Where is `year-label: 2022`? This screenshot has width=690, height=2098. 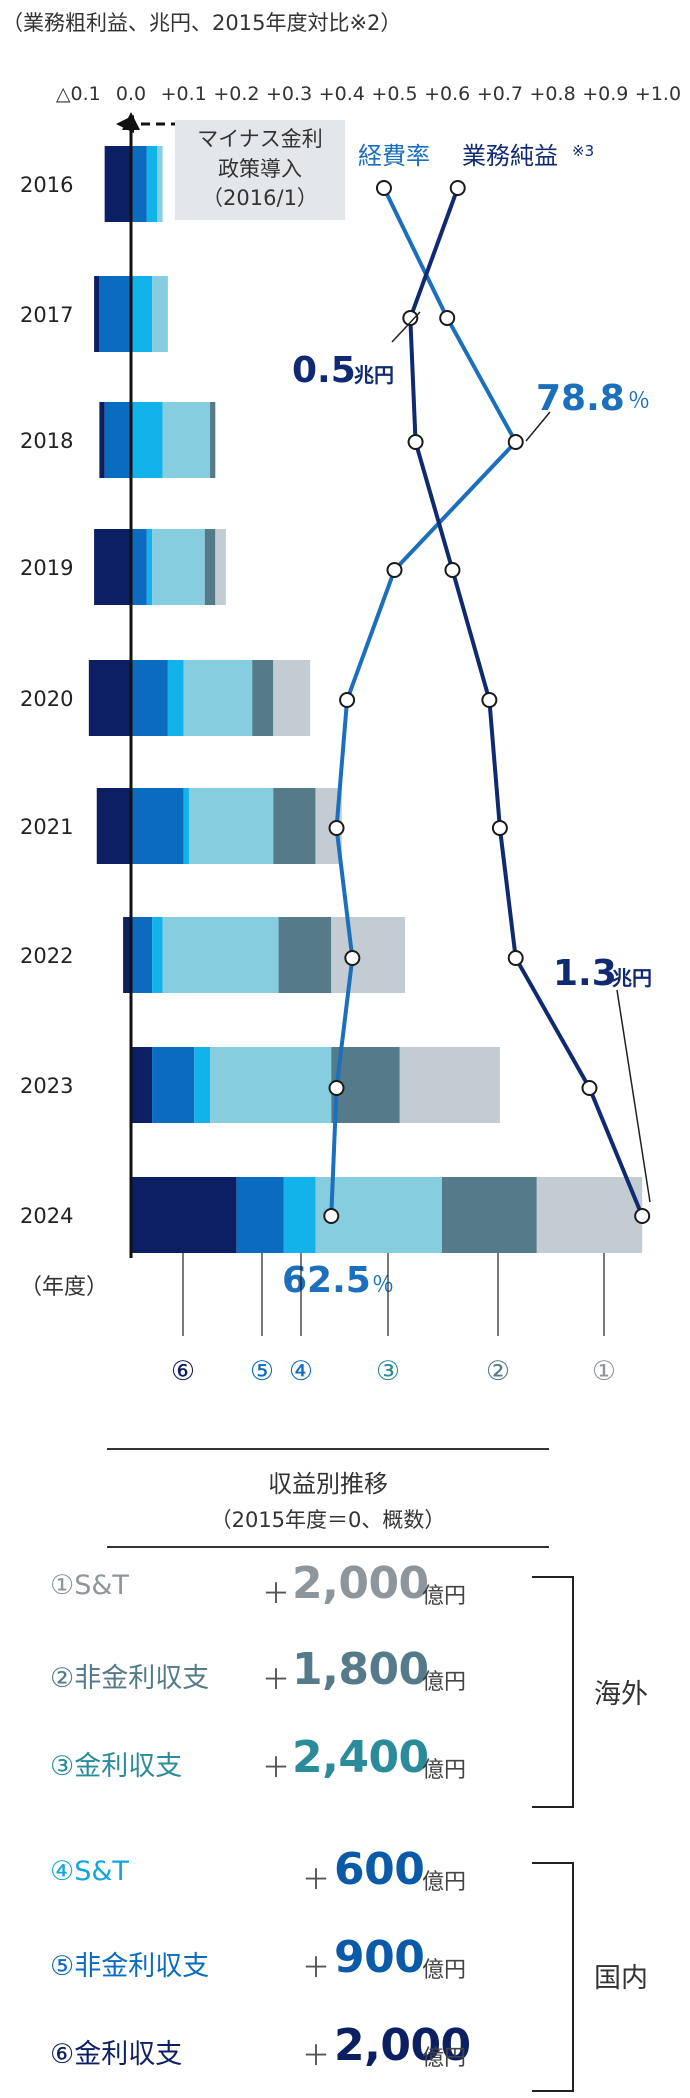
year-label: 2022 is located at coordinates (46, 956).